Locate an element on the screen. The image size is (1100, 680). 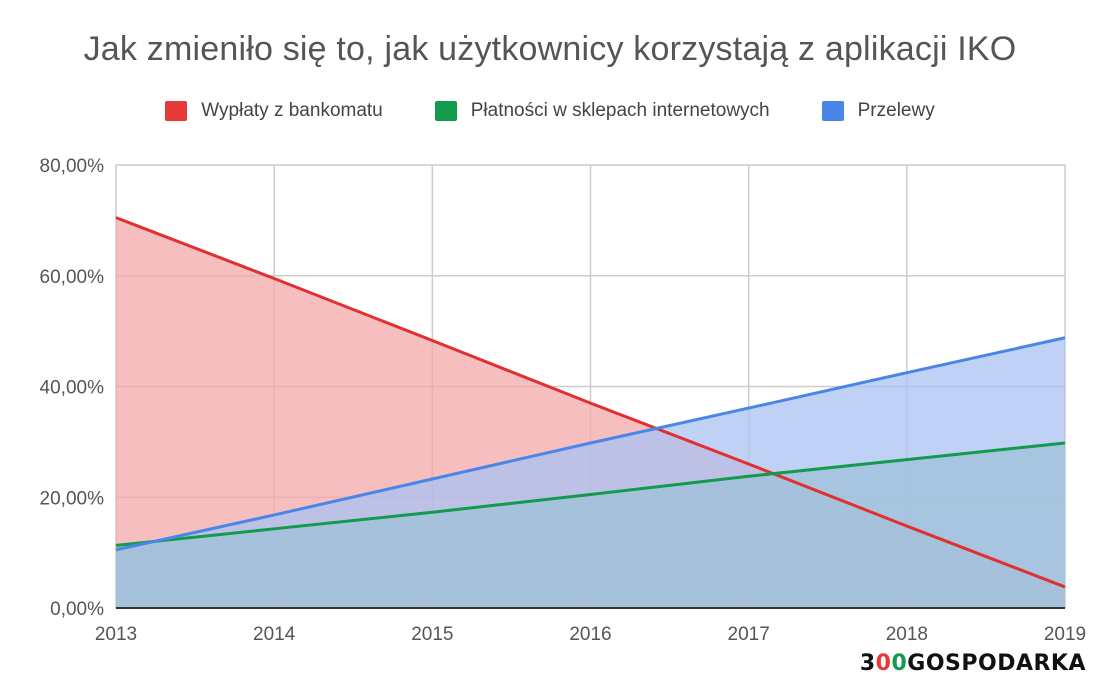
x-tick-label-2: 2015 is located at coordinates (432, 634).